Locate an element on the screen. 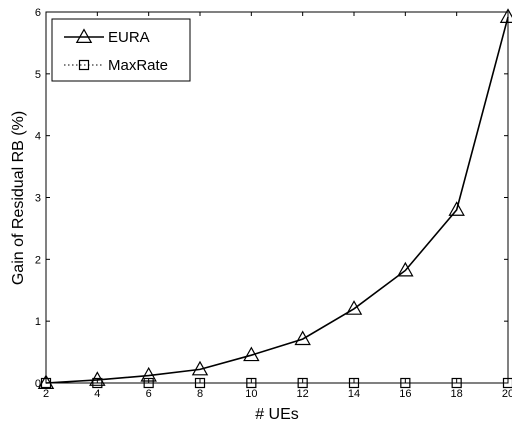 The width and height of the screenshot is (512, 425). series-maxrate is located at coordinates (276, 383).